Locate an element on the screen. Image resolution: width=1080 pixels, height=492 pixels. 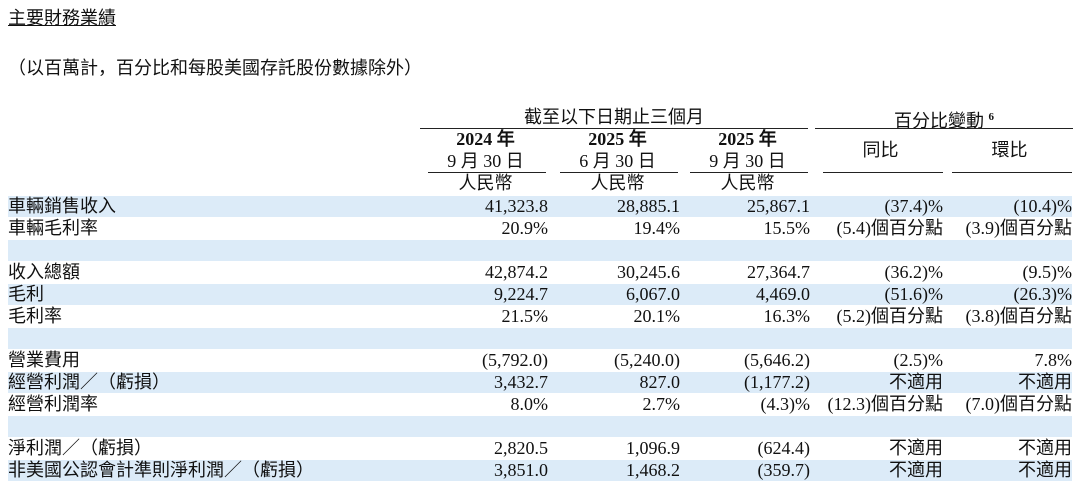
cell: 8.0% is located at coordinates (529, 404).